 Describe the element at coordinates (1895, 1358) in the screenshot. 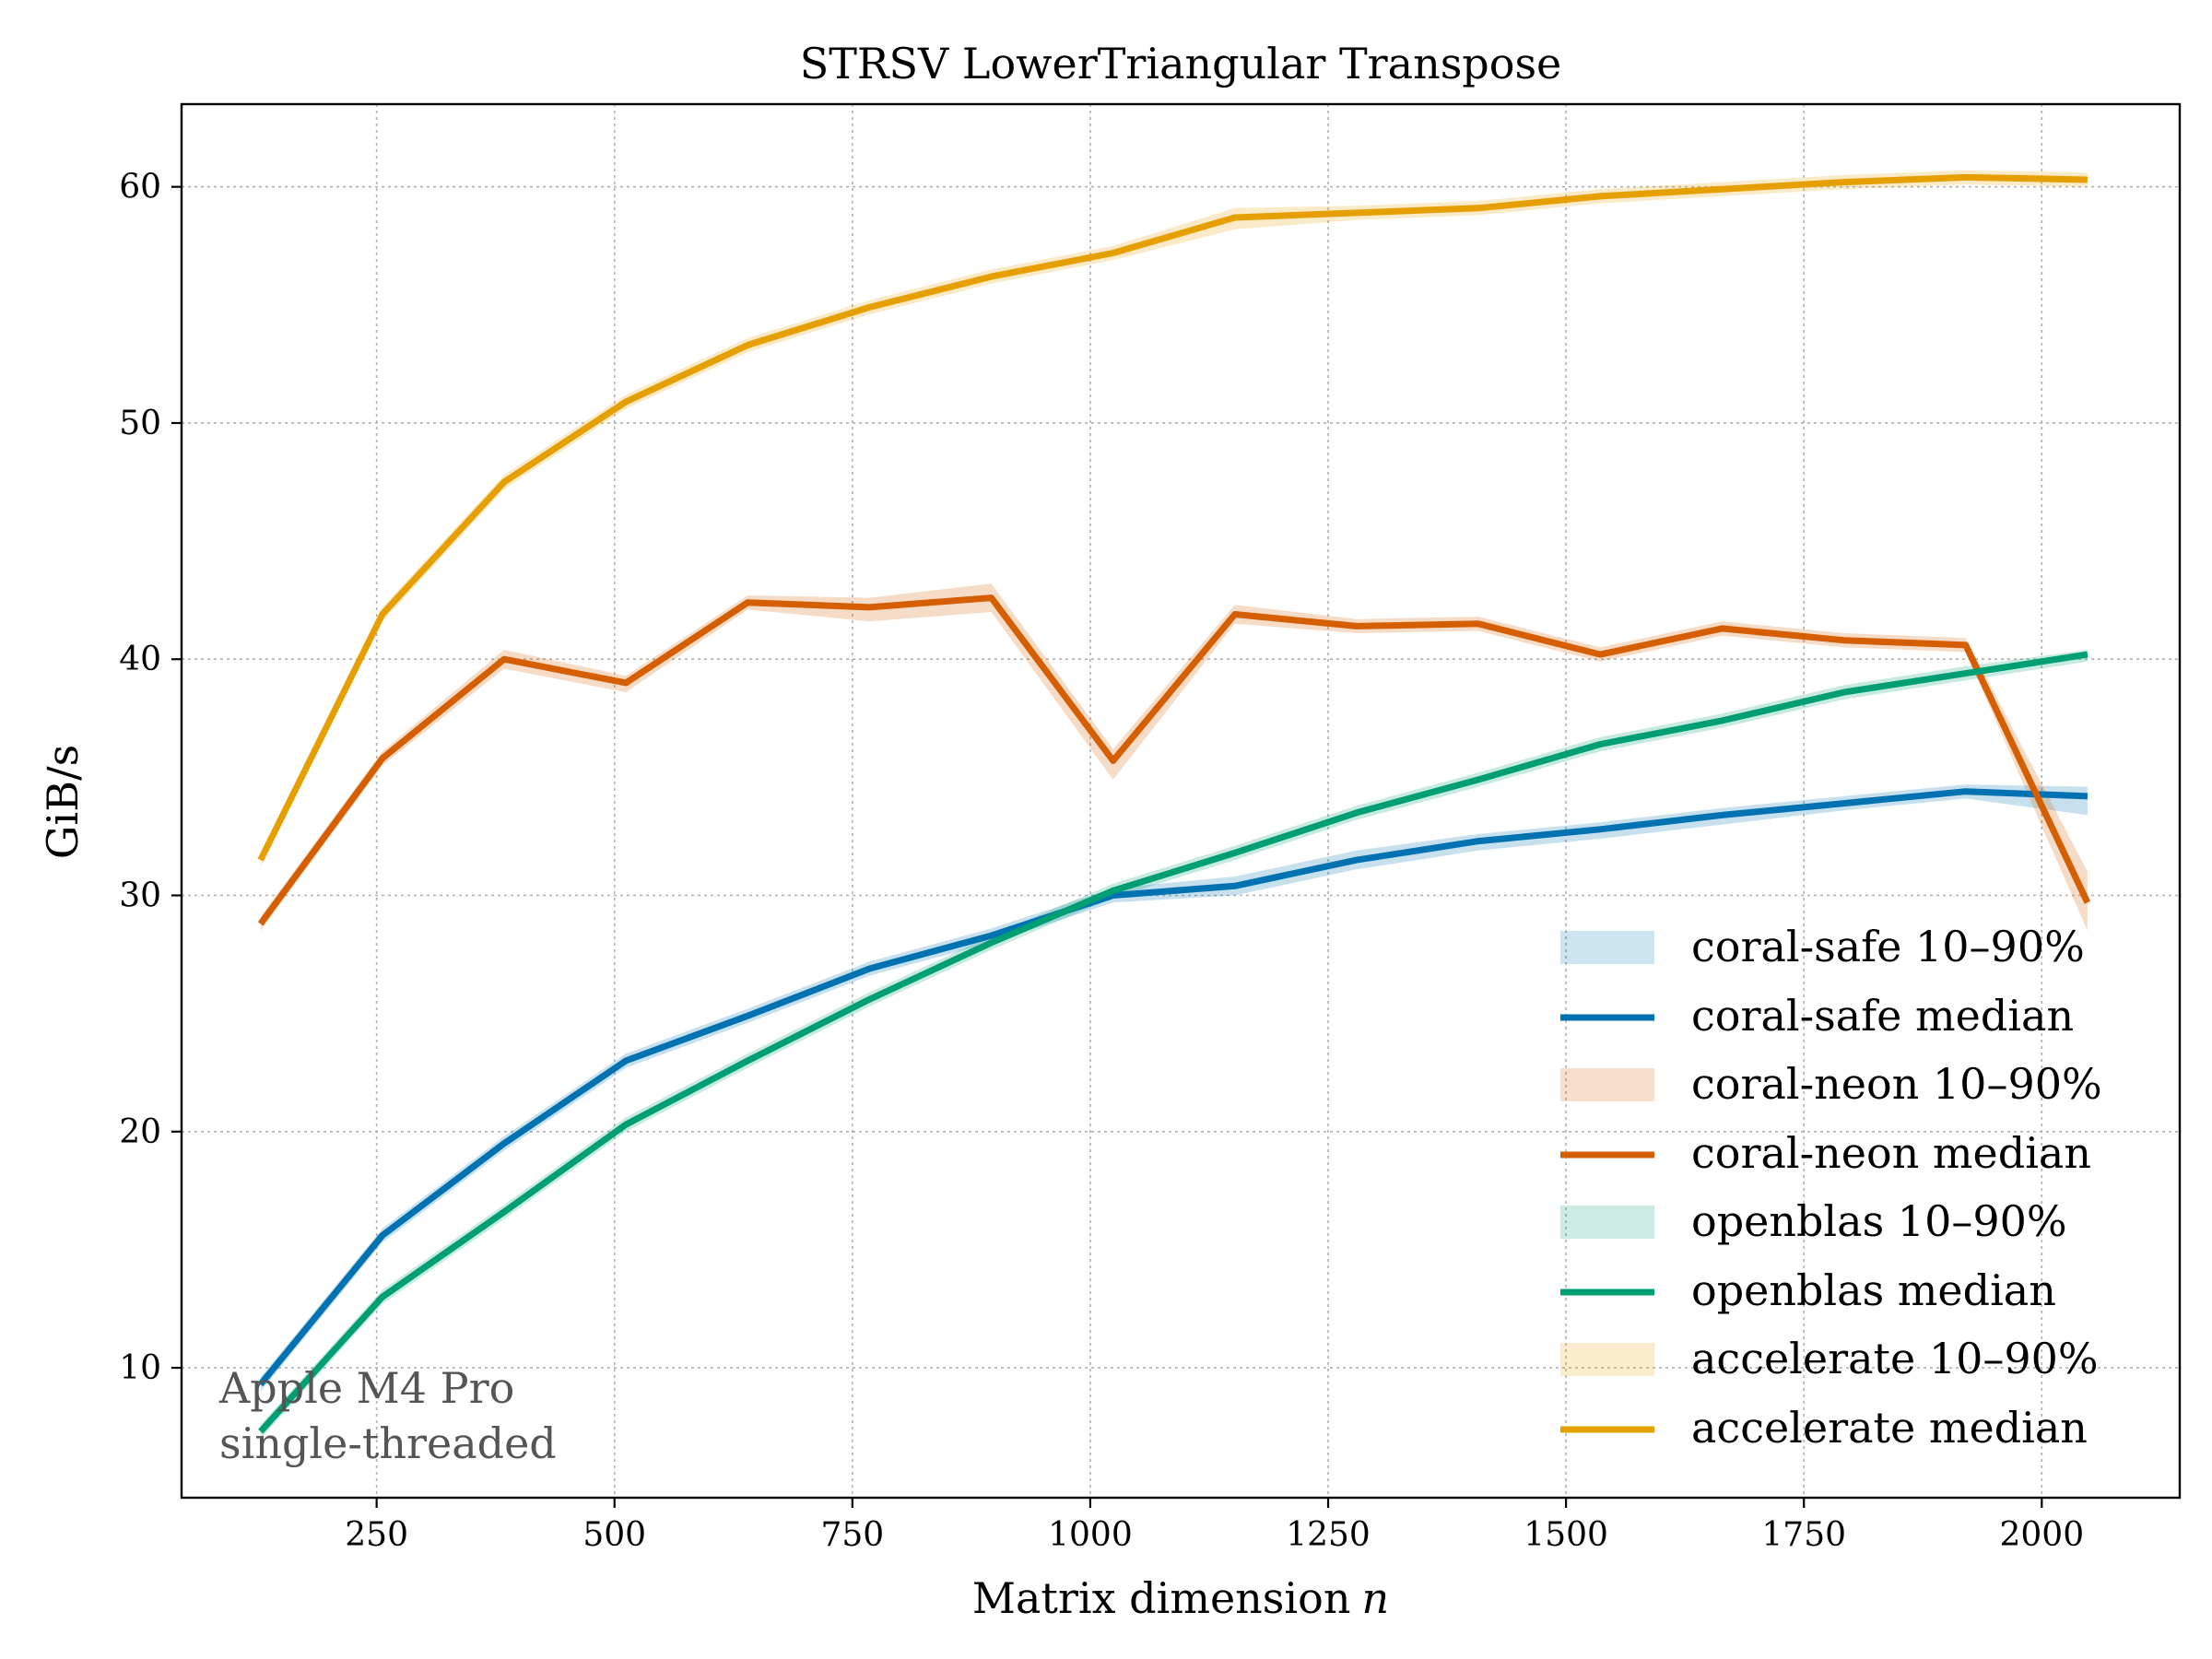

I see `legend-label-accelerate-band: accelerate 10–90%` at that location.